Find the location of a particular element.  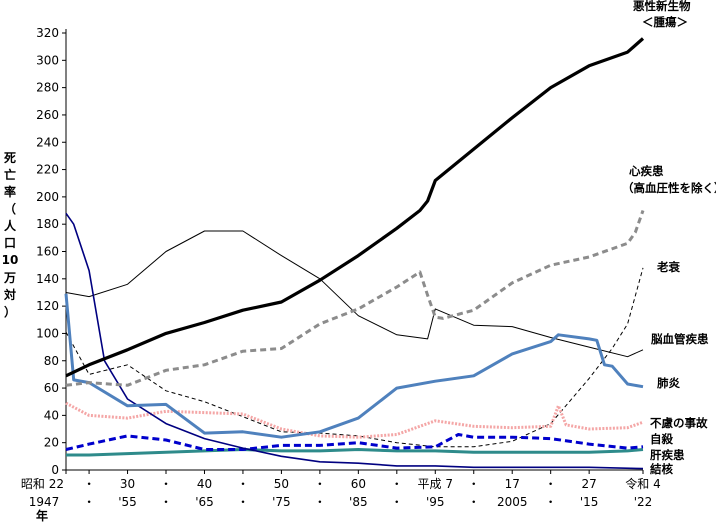

y-label-char: 万 is located at coordinates (9, 278).